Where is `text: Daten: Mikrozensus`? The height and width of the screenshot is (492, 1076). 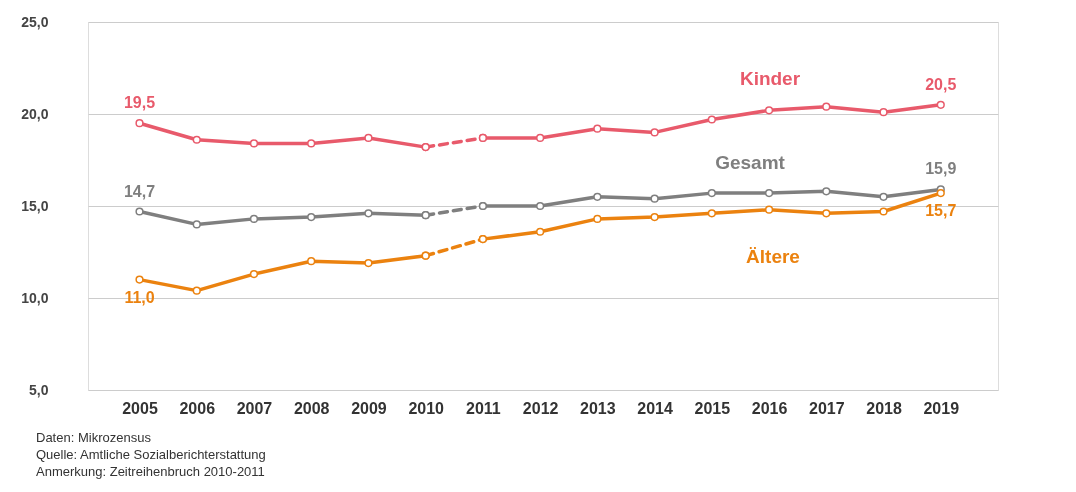 text: Daten: Mikrozensus is located at coordinates (94, 437).